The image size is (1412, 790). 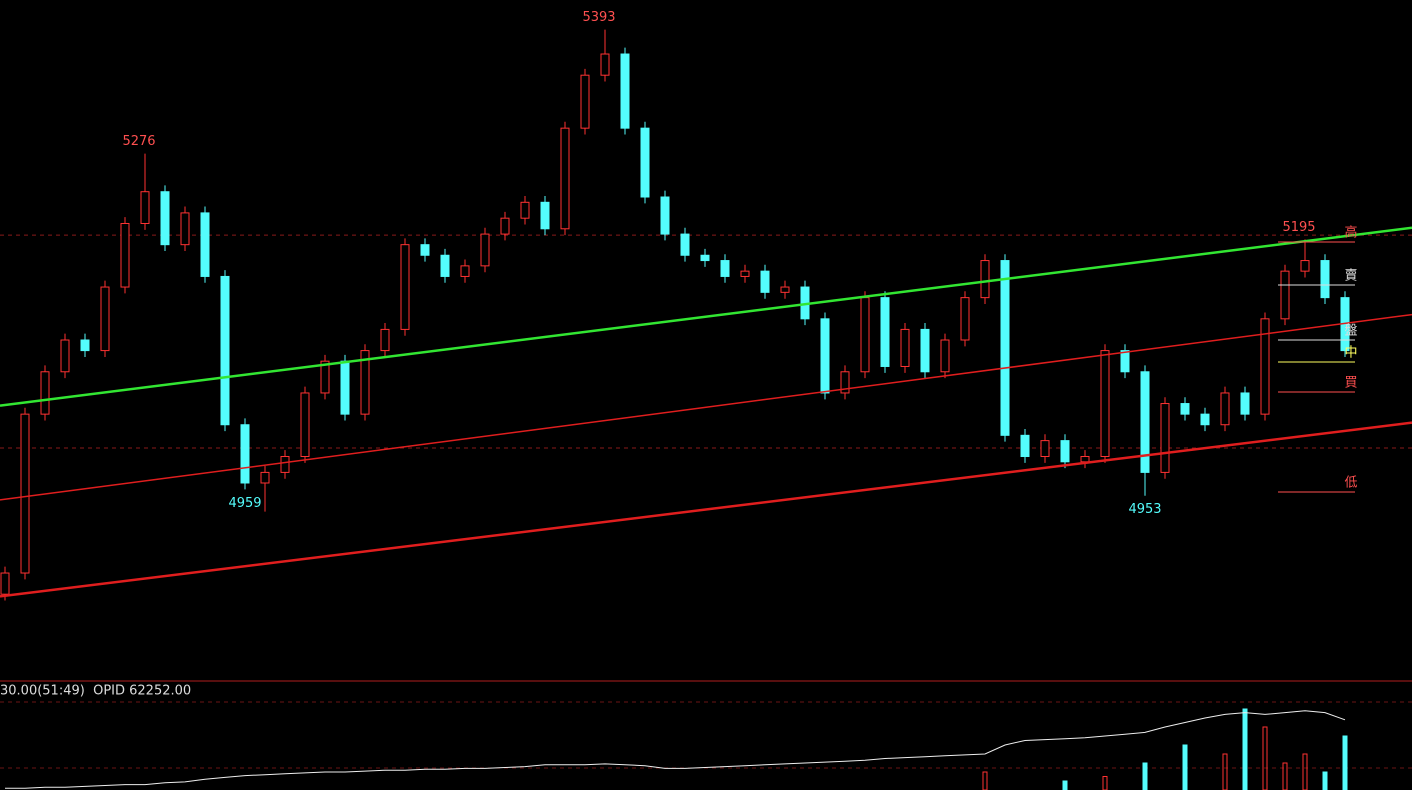 I want to click on opid-line, so click(x=675, y=749).